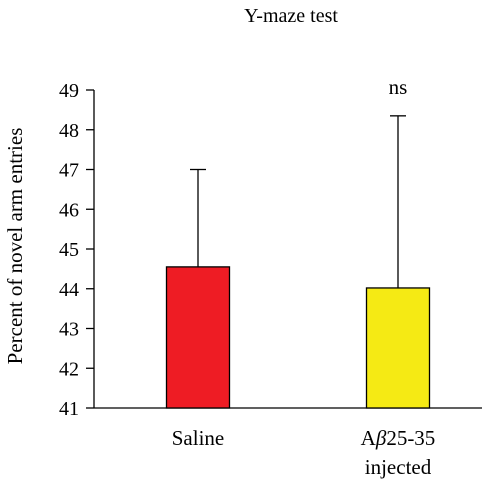  Describe the element at coordinates (69, 369) in the screenshot. I see `y-tick-label: 42` at that location.